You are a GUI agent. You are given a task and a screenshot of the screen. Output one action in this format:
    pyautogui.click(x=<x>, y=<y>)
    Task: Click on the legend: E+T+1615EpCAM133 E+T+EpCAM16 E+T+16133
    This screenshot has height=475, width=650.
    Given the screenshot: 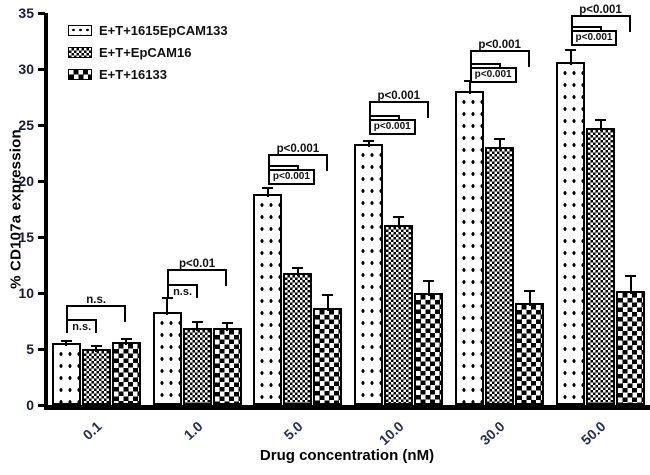 What is the action you would take?
    pyautogui.click(x=148, y=52)
    